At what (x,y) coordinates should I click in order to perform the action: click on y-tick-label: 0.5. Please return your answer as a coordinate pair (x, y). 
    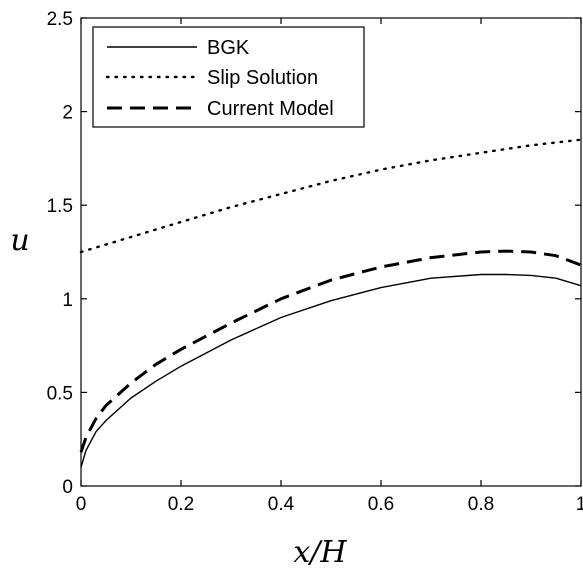
    Looking at the image, I should click on (60, 393).